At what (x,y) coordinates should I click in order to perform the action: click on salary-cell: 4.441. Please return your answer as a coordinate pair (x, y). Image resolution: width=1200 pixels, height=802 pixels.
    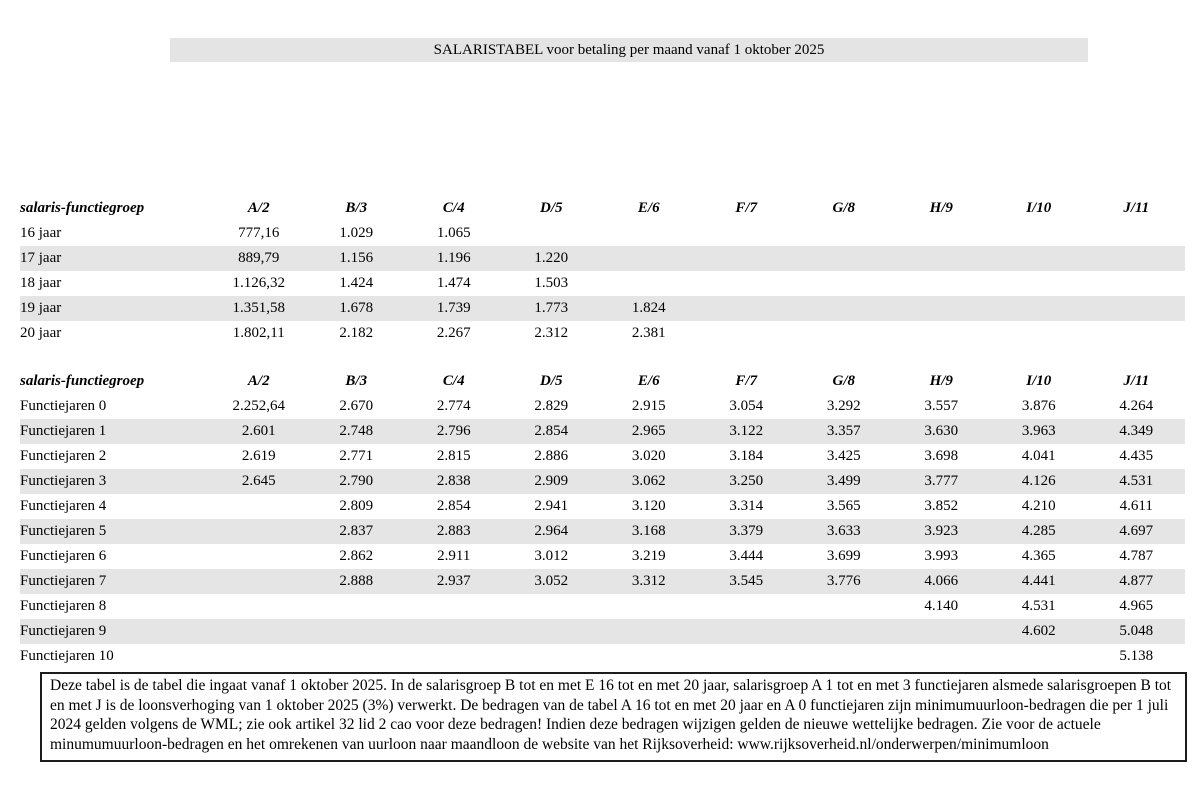
    Looking at the image, I should click on (1038, 581).